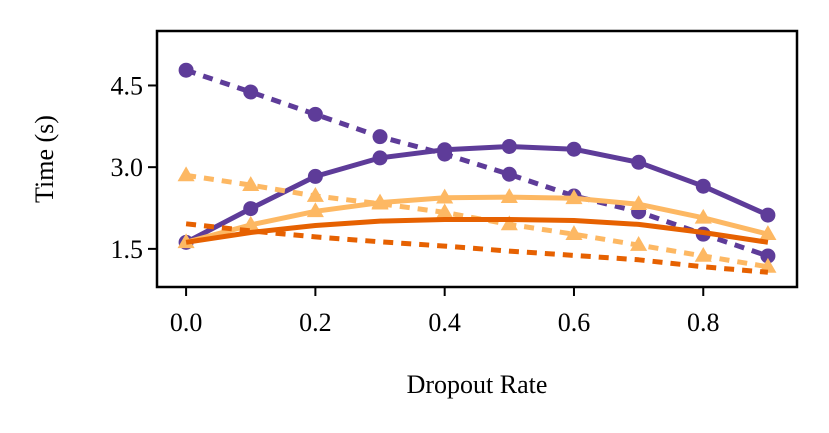 Image resolution: width=829 pixels, height=433 pixels. I want to click on x-tick-label: 0.2, so click(315, 322).